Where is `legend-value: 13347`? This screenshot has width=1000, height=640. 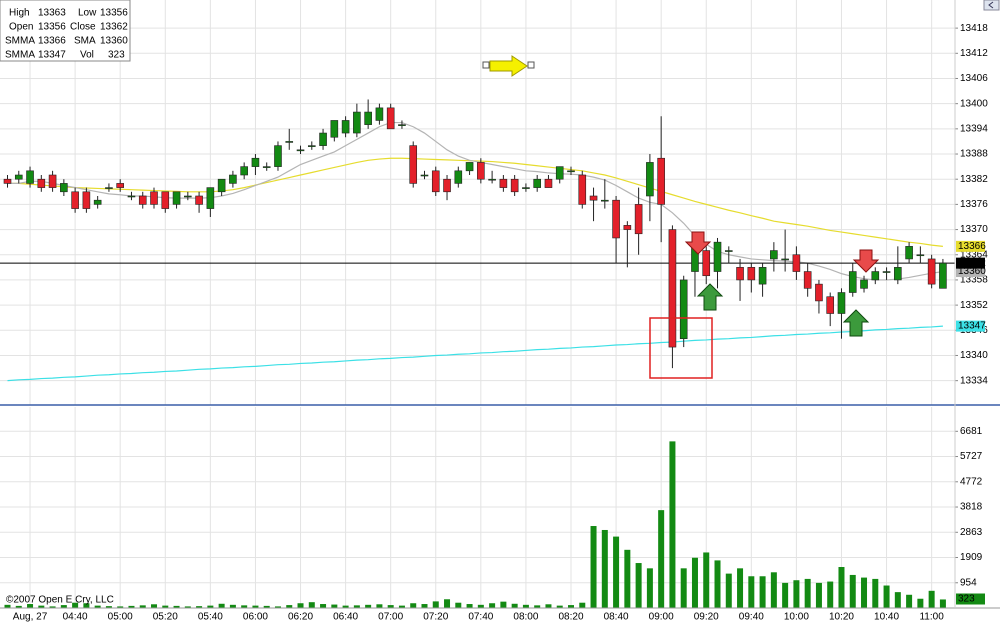 legend-value: 13347 is located at coordinates (52, 55).